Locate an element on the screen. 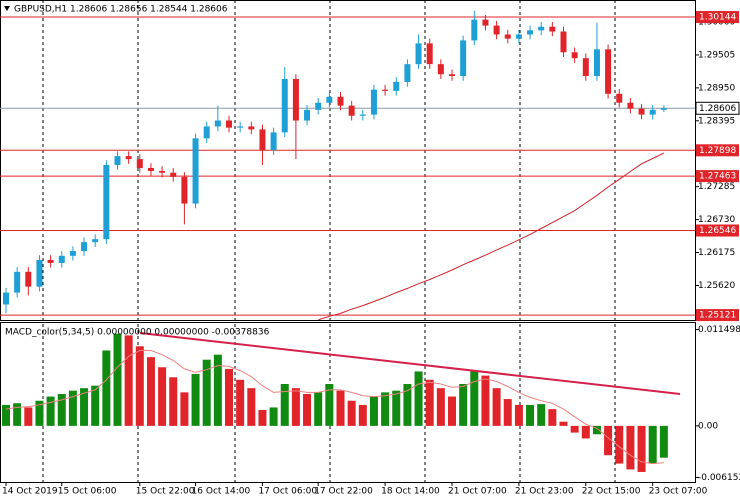 Image resolution: width=740 pixels, height=500 pixels. x-tick-label: 15 Oct 22:00 is located at coordinates (165, 492).